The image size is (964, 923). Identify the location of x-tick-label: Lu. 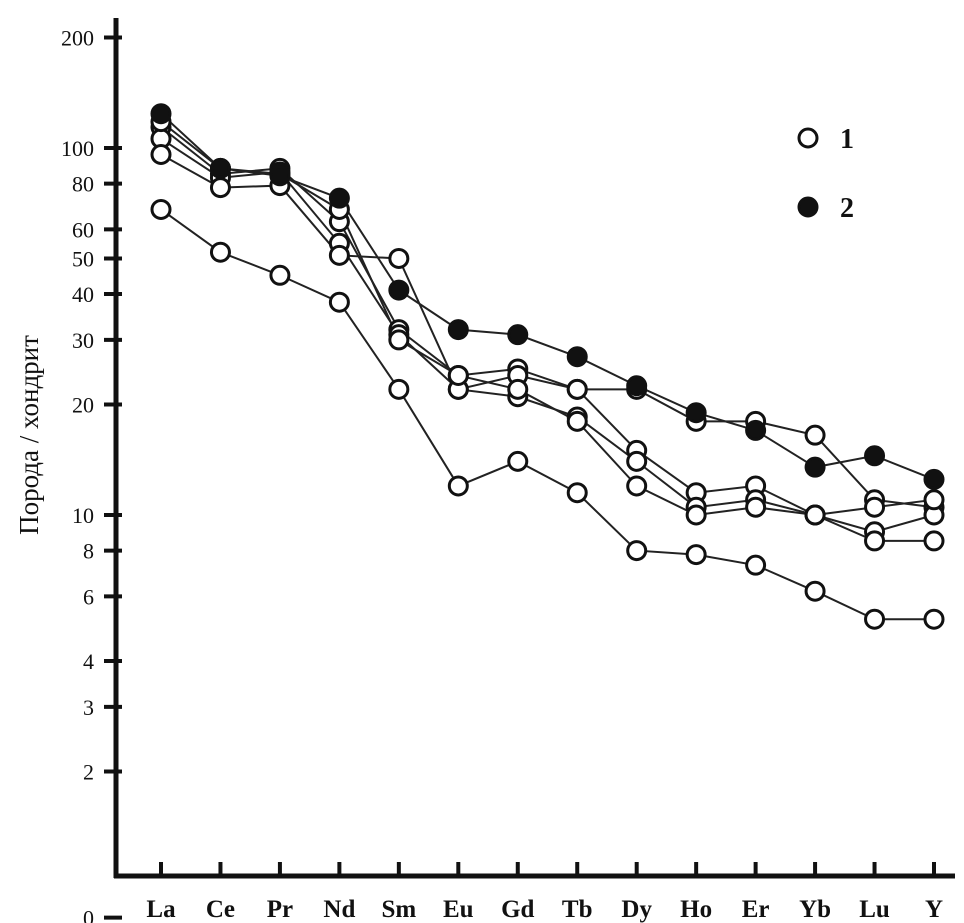
(874, 909).